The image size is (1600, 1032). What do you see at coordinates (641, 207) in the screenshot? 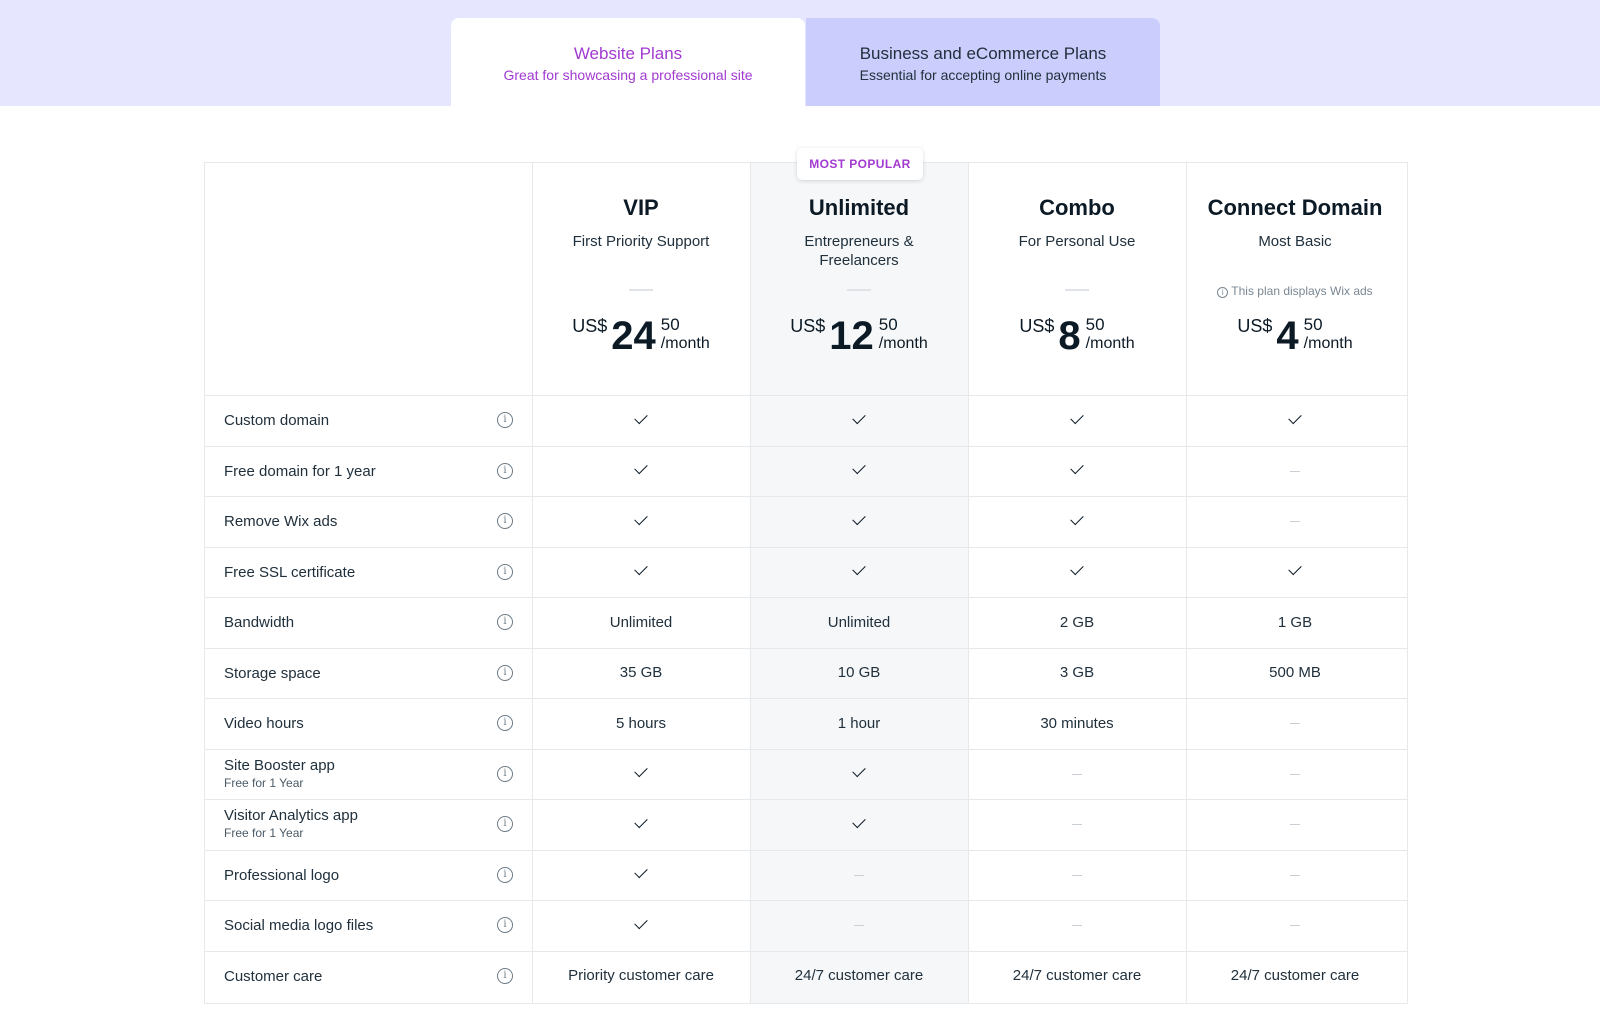
I see `plan-name: VIP` at bounding box center [641, 207].